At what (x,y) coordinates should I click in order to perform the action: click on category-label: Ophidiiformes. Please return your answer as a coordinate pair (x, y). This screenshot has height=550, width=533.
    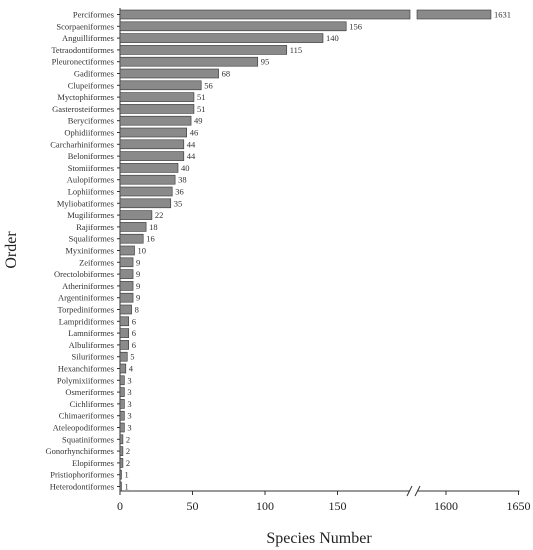
    Looking at the image, I should click on (89, 133).